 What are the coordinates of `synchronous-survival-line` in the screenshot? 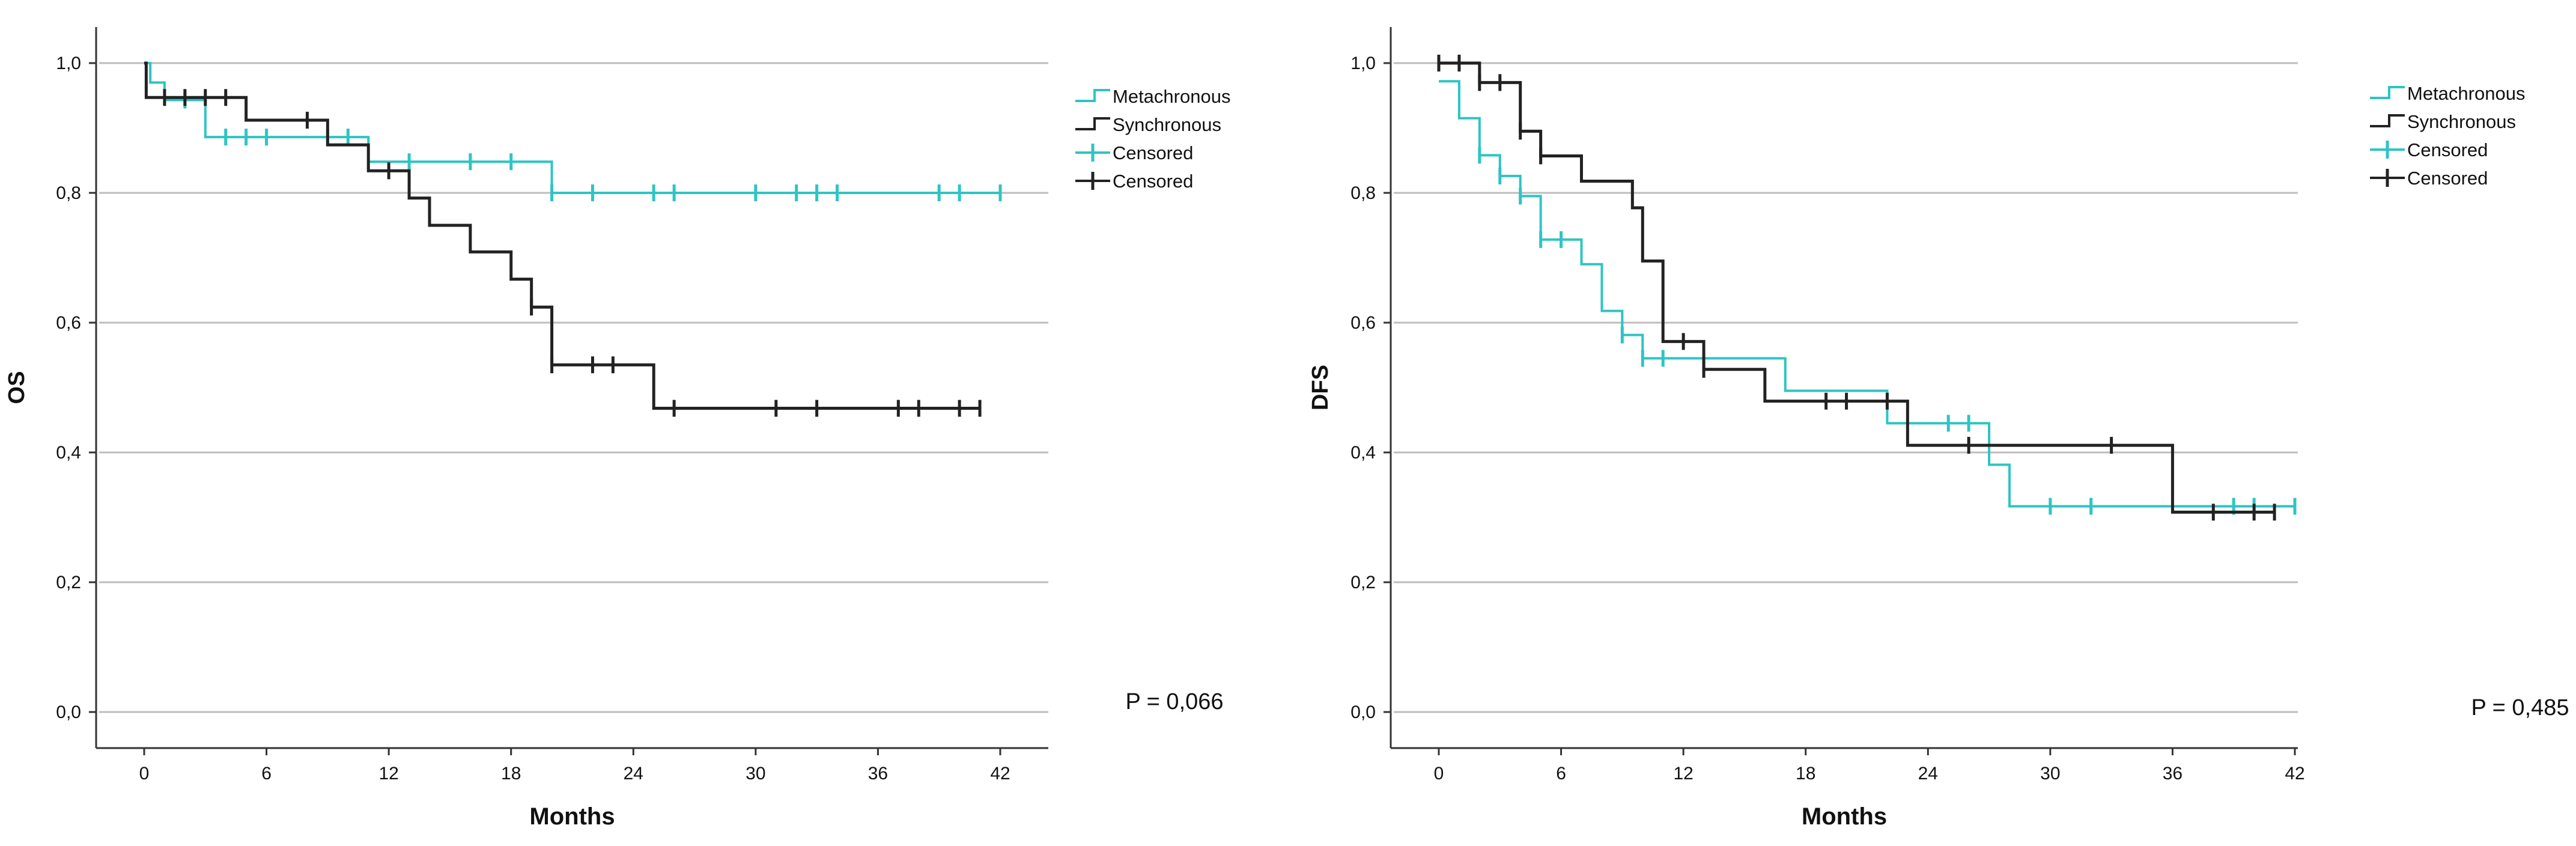 It's located at (562, 235).